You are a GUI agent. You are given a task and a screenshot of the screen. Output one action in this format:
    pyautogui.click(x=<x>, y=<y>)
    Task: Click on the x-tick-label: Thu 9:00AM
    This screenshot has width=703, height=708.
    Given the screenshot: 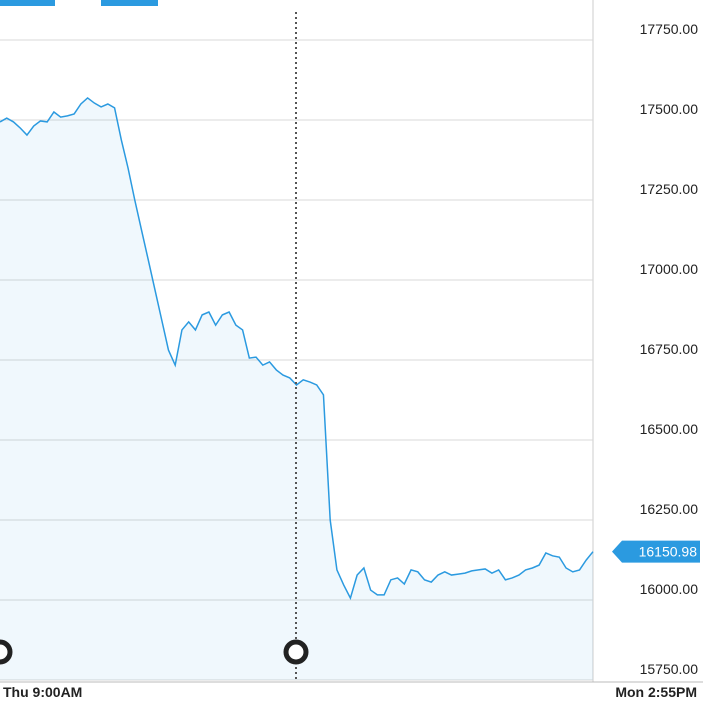 What is the action you would take?
    pyautogui.click(x=42, y=692)
    